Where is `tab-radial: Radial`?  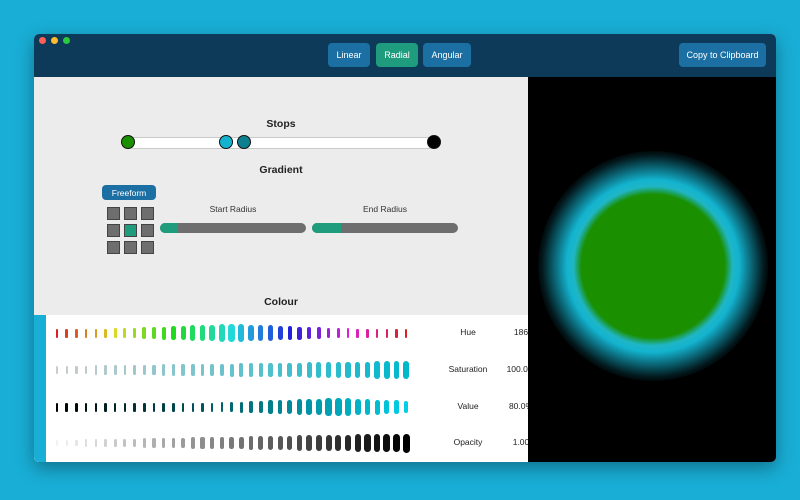
tab-radial: Radial is located at coordinates (397, 55).